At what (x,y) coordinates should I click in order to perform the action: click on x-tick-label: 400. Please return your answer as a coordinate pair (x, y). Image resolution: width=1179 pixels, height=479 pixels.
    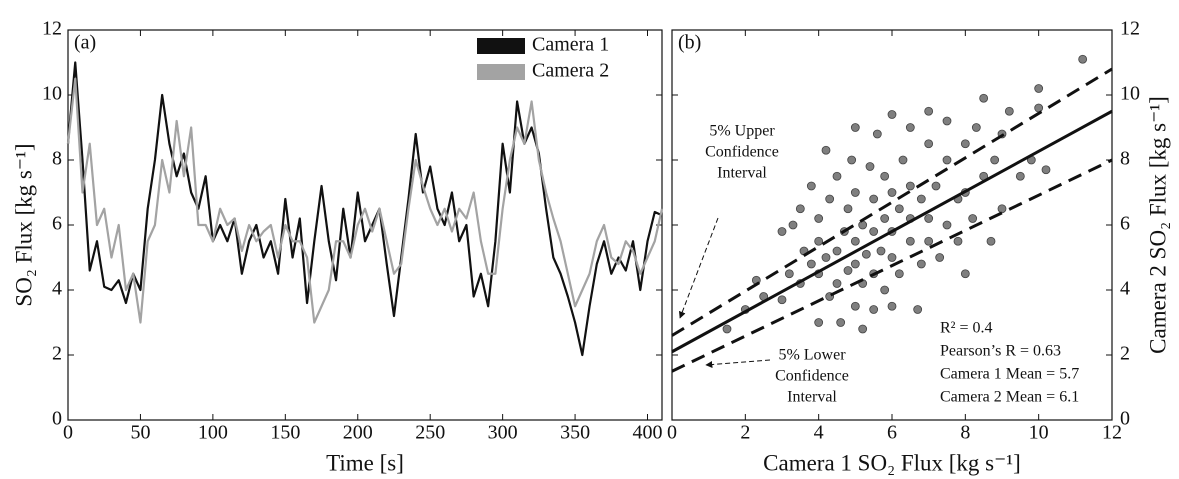
    Looking at the image, I should click on (648, 433).